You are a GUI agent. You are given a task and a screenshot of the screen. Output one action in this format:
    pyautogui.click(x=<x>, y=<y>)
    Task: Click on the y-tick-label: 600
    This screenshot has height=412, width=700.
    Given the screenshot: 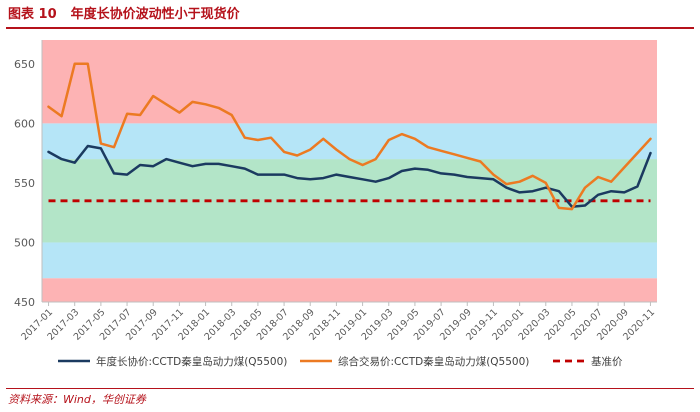 What is the action you would take?
    pyautogui.click(x=24, y=123)
    